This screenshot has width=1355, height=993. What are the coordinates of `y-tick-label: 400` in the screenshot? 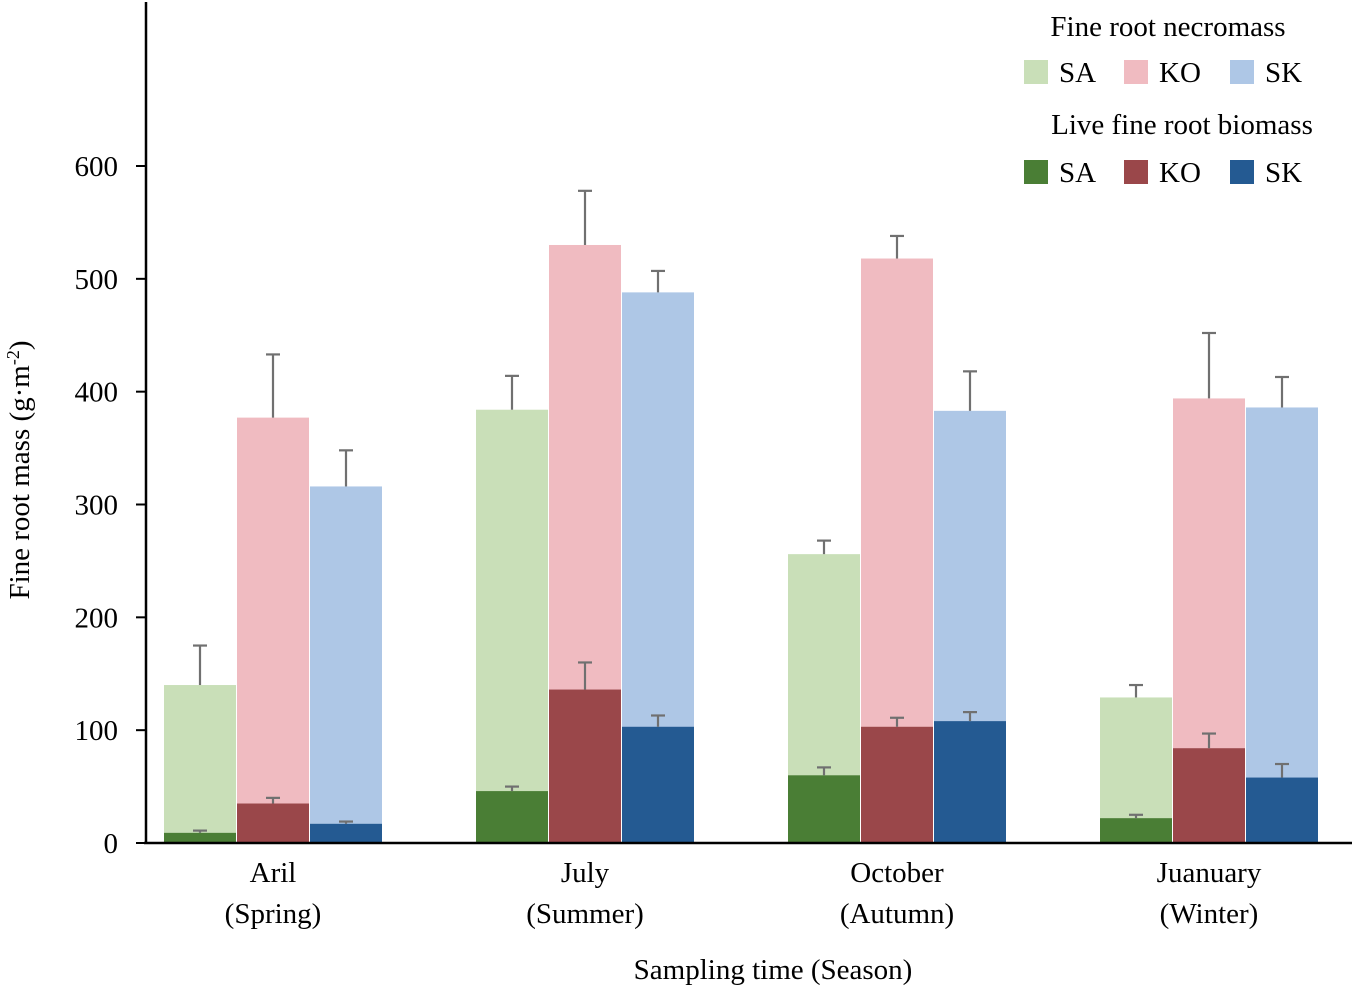 It's located at (97, 393).